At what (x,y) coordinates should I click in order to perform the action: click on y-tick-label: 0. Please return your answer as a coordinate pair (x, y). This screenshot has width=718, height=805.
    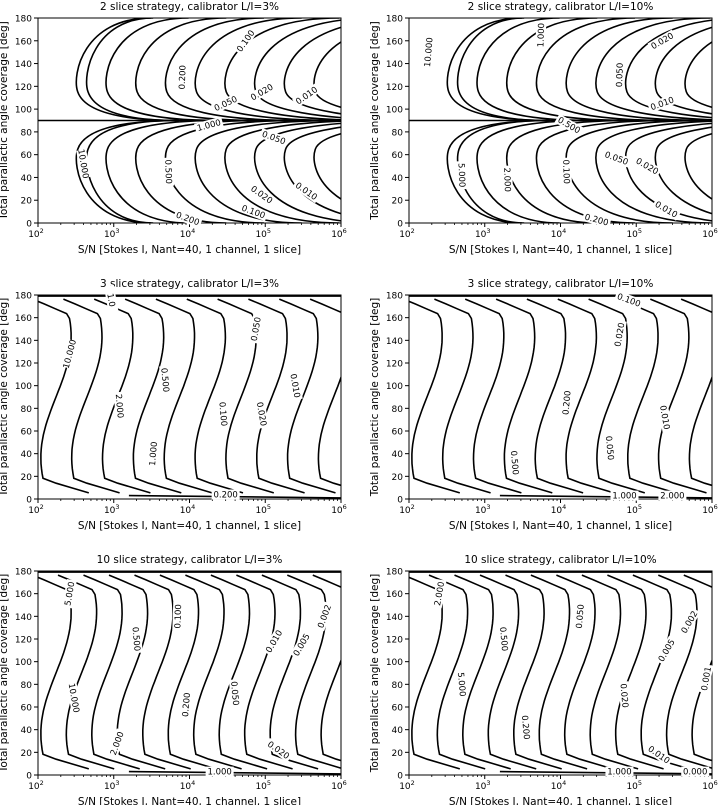
    Looking at the image, I should click on (400, 501).